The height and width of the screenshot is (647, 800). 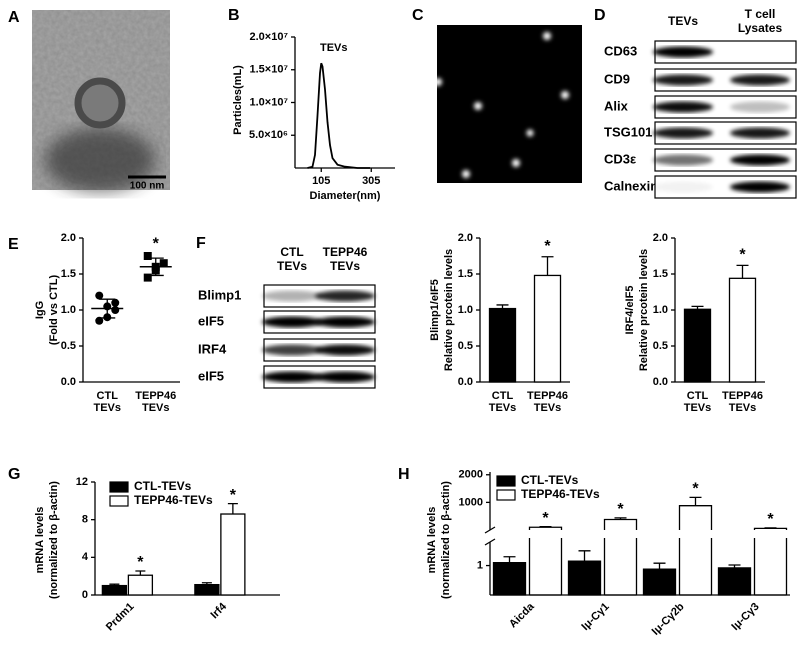 What do you see at coordinates (54, 310) in the screenshot?
I see `y-axis-label: (Fold vs CTL)` at bounding box center [54, 310].